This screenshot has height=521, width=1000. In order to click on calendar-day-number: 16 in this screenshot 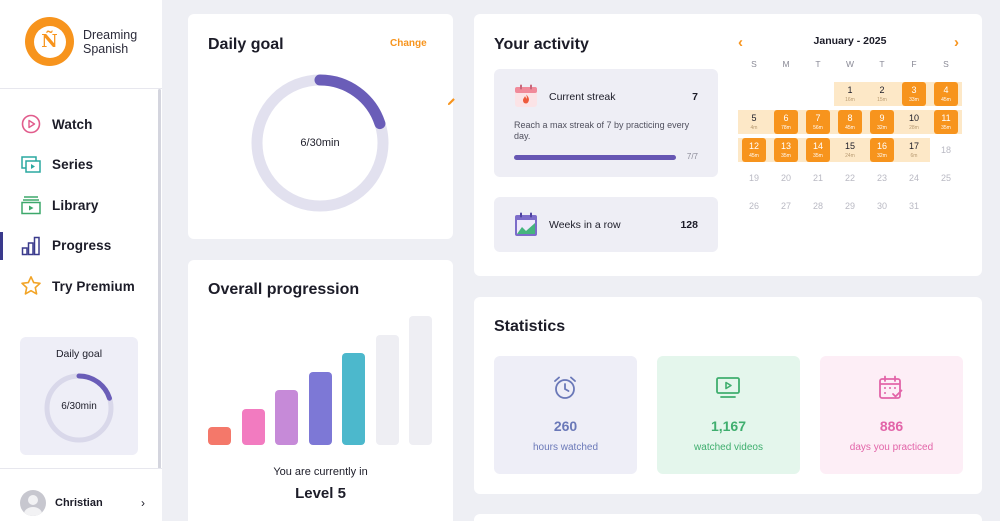, I will do `click(881, 146)`.